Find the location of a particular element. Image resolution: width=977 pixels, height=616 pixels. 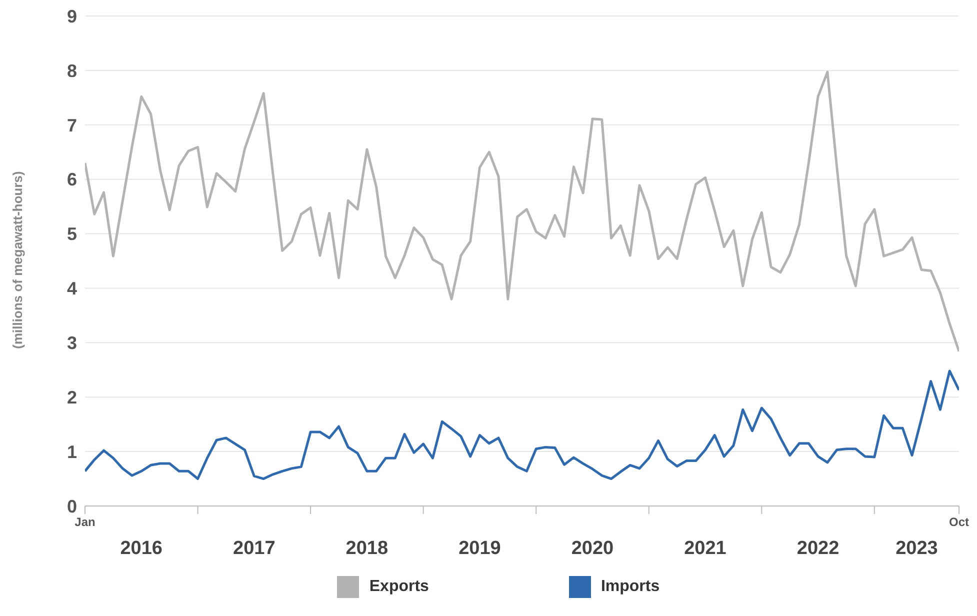

text: 2018 is located at coordinates (367, 548).